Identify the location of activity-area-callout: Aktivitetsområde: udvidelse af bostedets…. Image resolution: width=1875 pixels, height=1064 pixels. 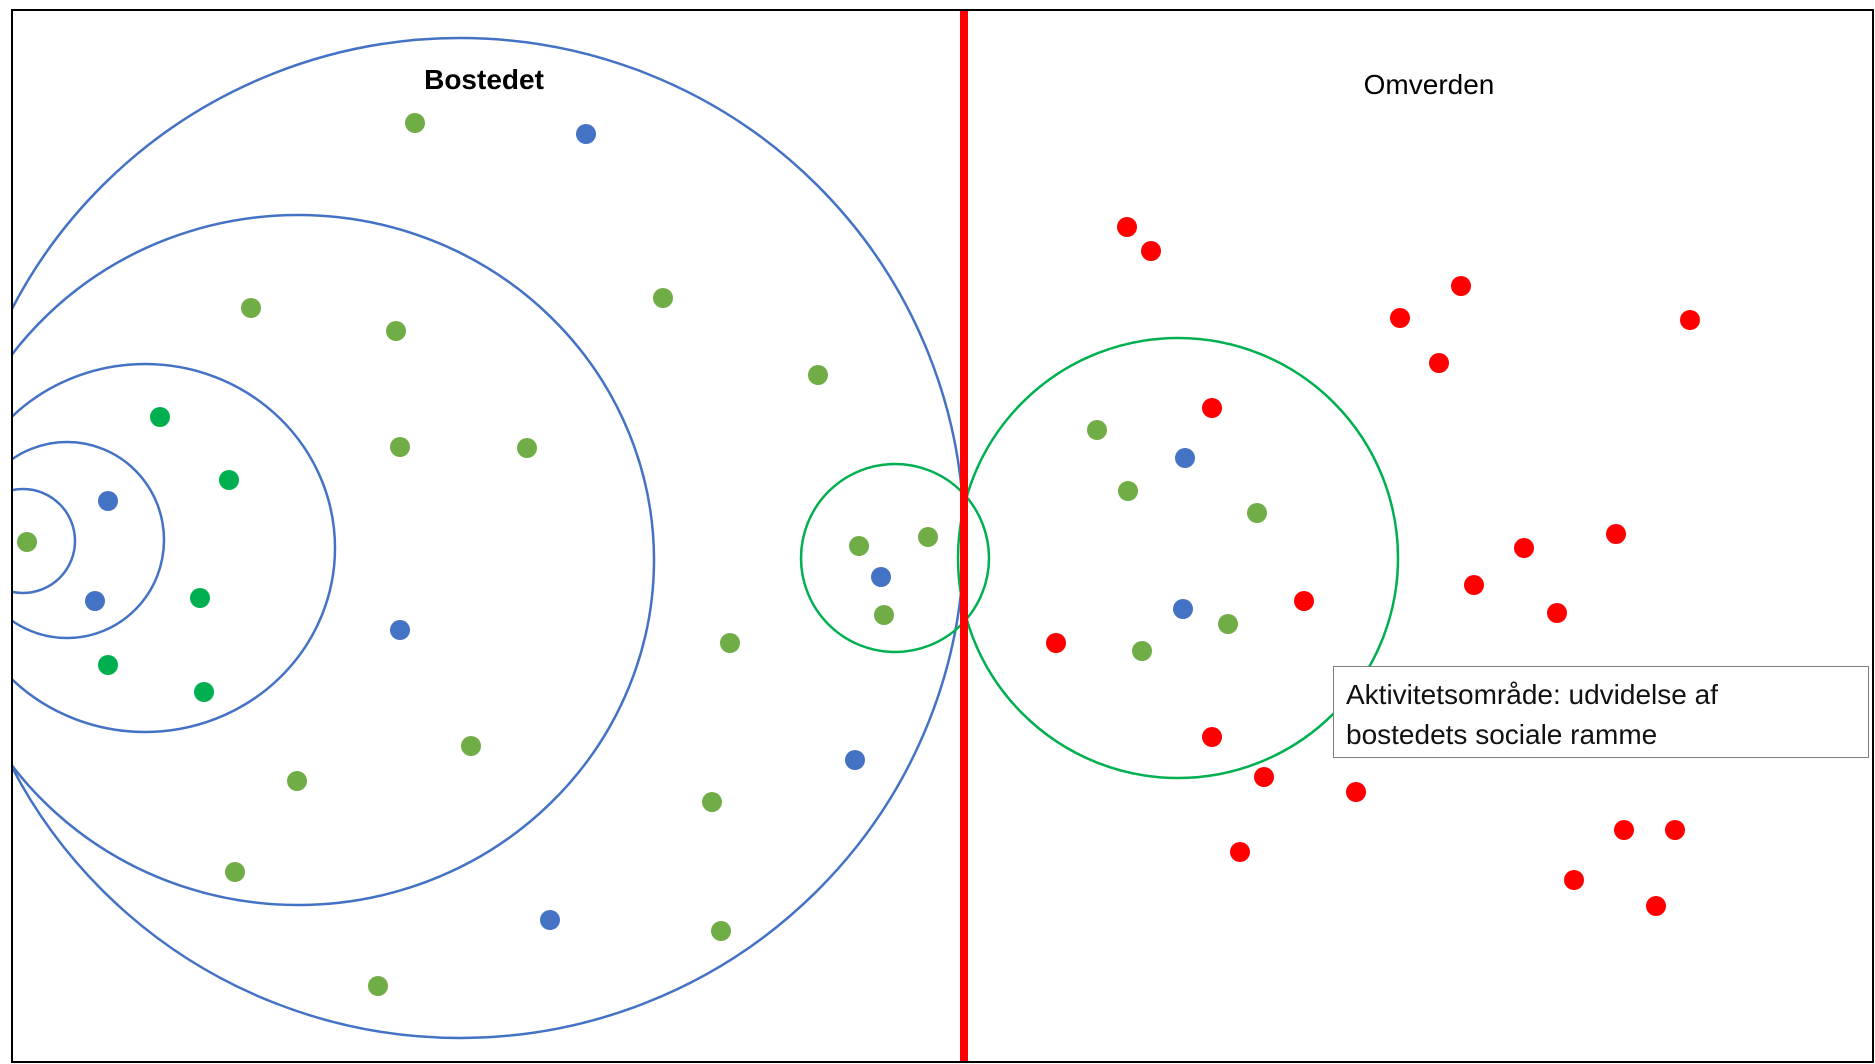
(1601, 712).